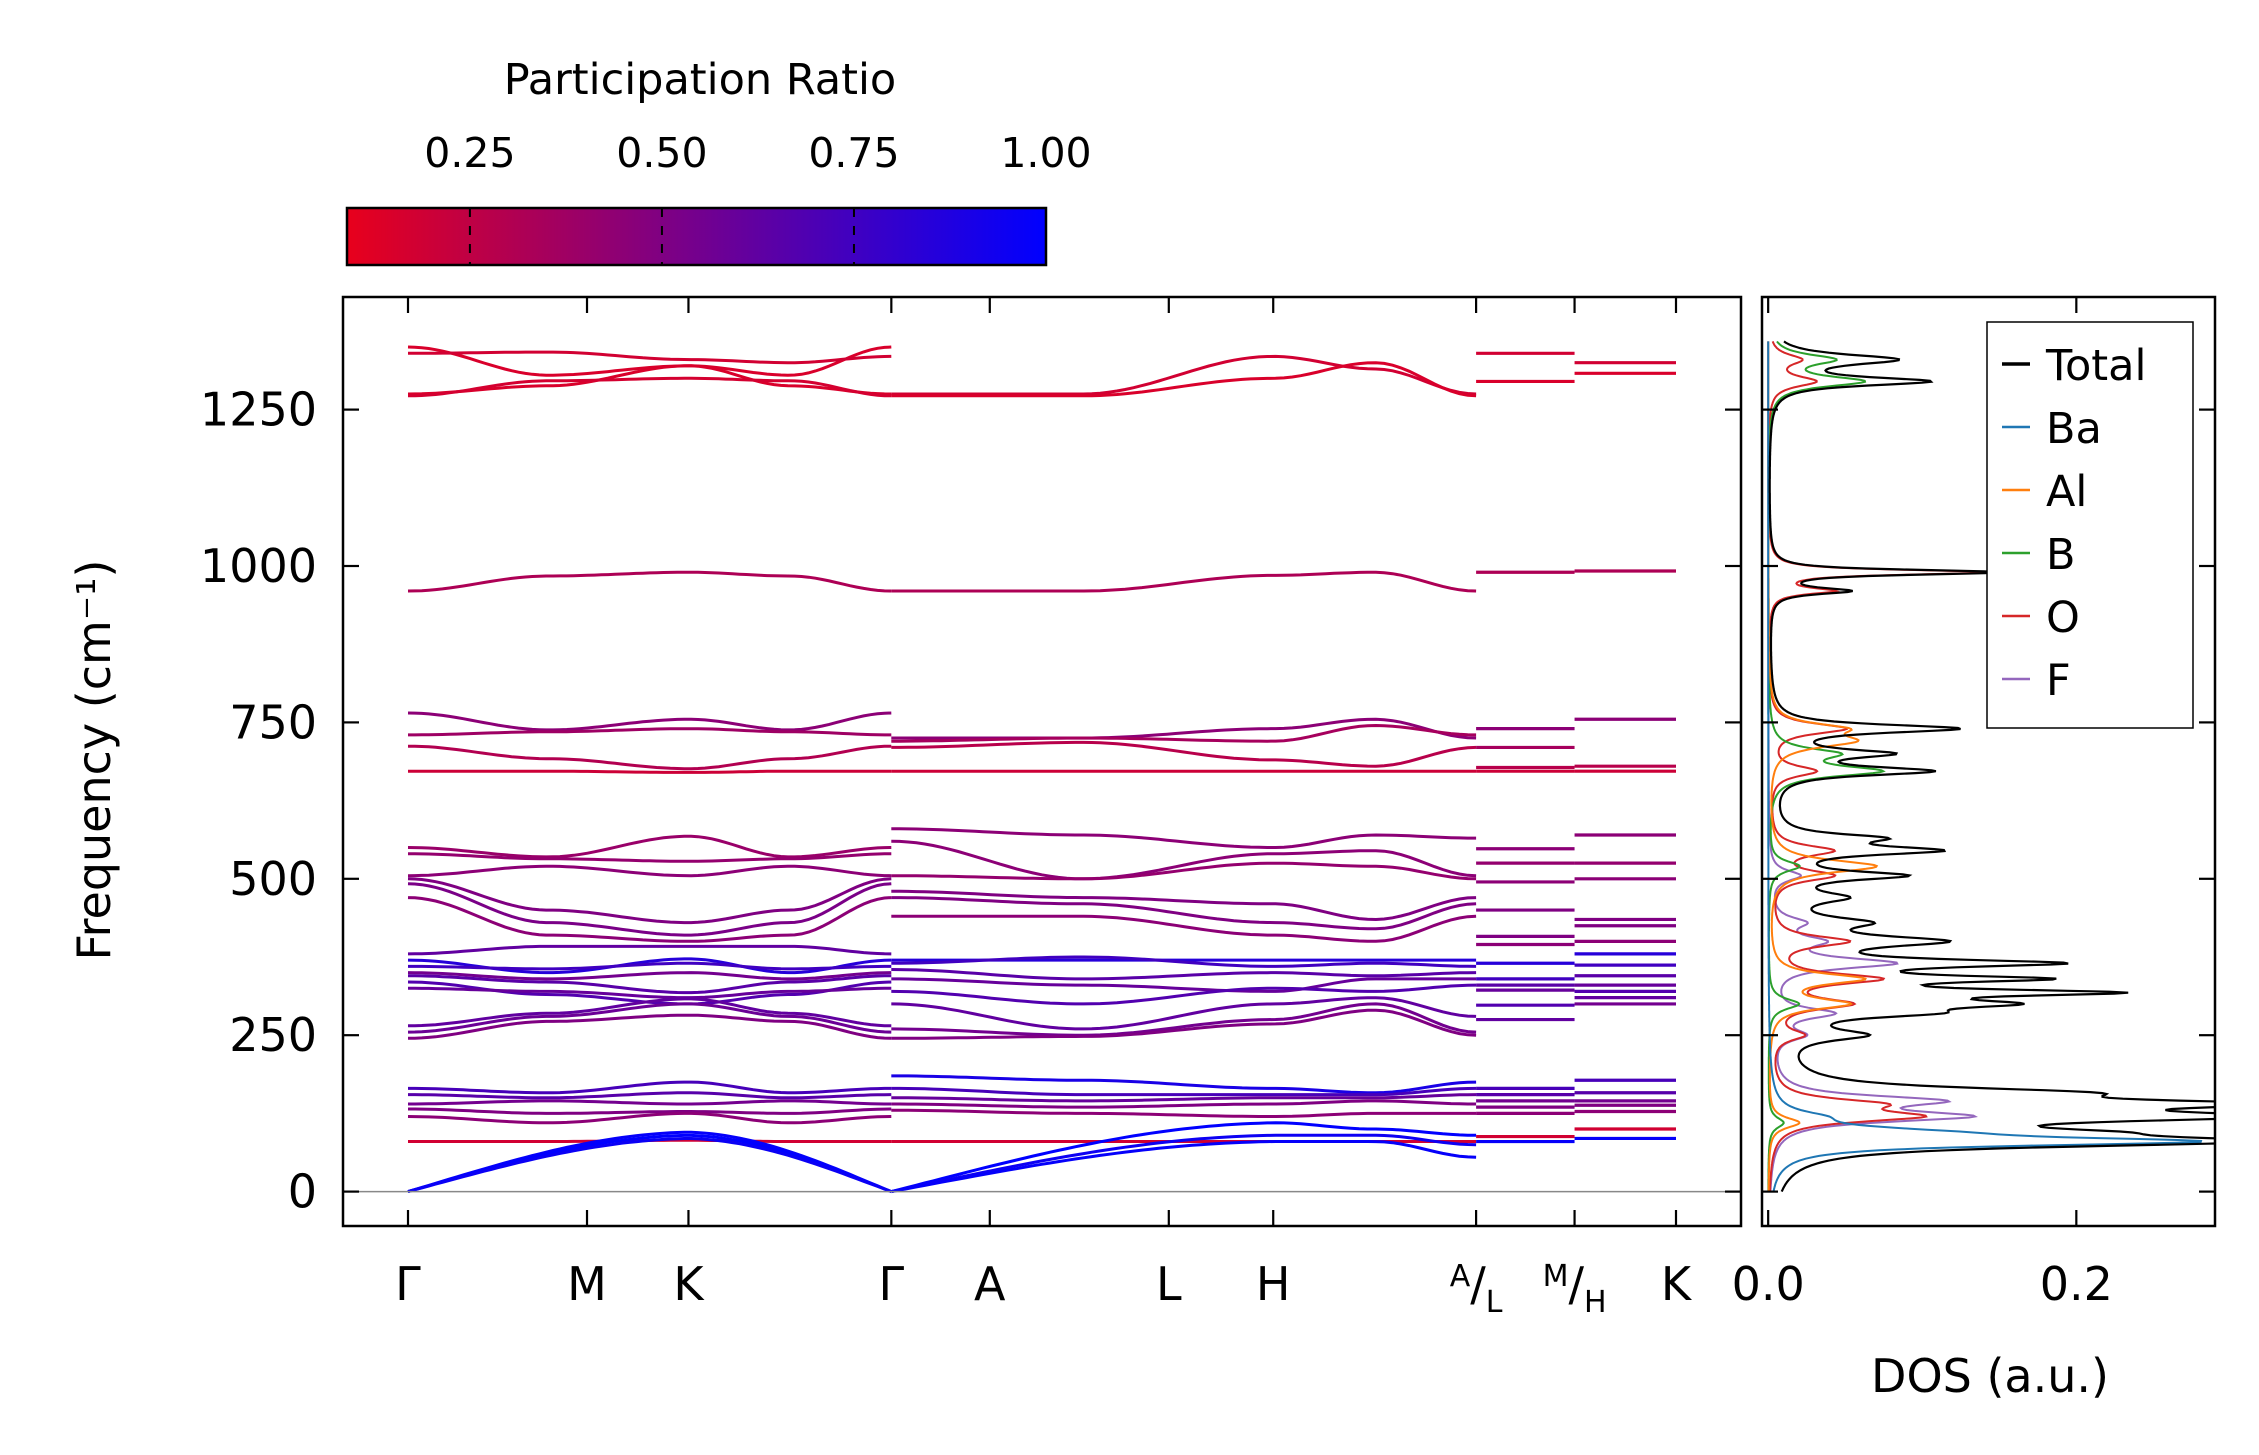 The image size is (2259, 1455). I want to click on dos-x-axis-label: DOS (a.u.), so click(1990, 1376).